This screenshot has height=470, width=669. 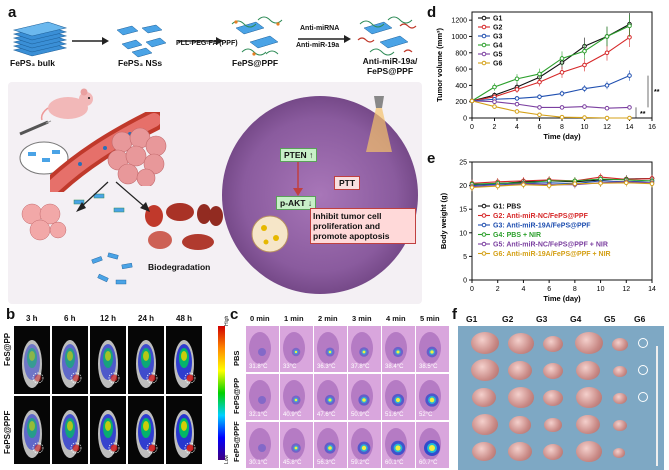 What do you see at coordinates (459, 21) in the screenshot?
I see `y-tick-label: 1200` at bounding box center [459, 21].